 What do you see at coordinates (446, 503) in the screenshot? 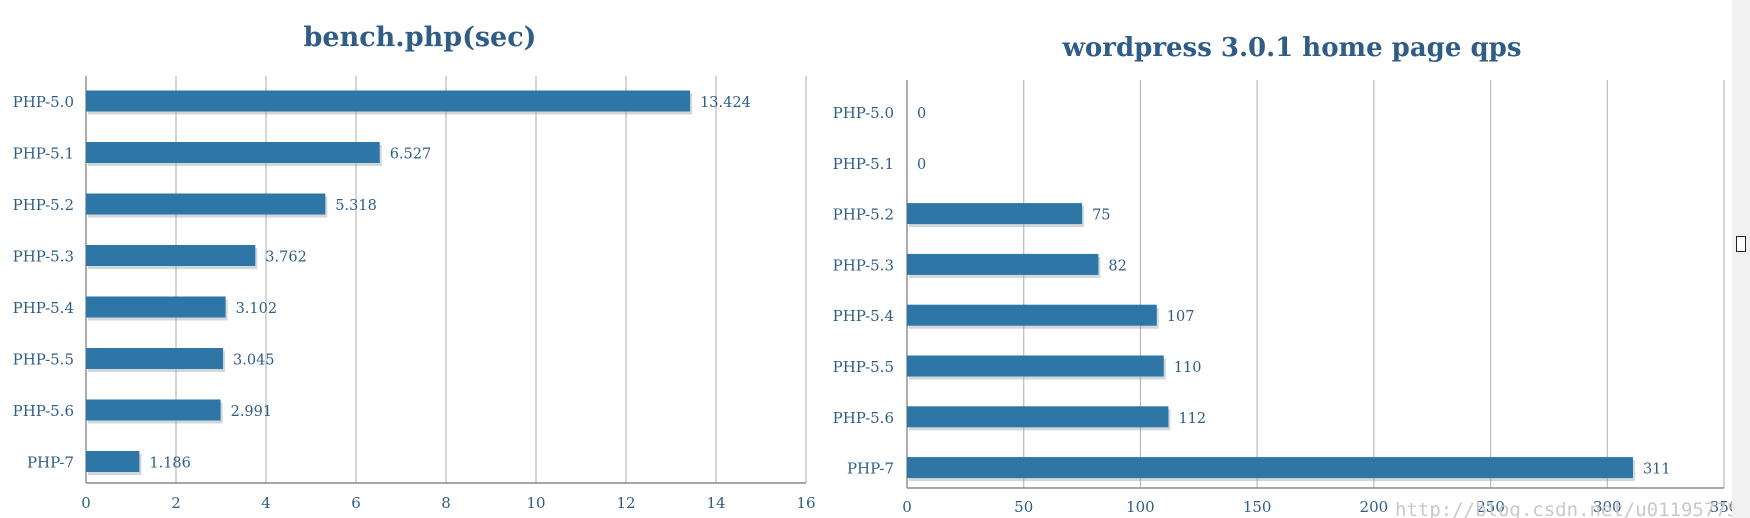
I see `x-tick-label: 8` at bounding box center [446, 503].